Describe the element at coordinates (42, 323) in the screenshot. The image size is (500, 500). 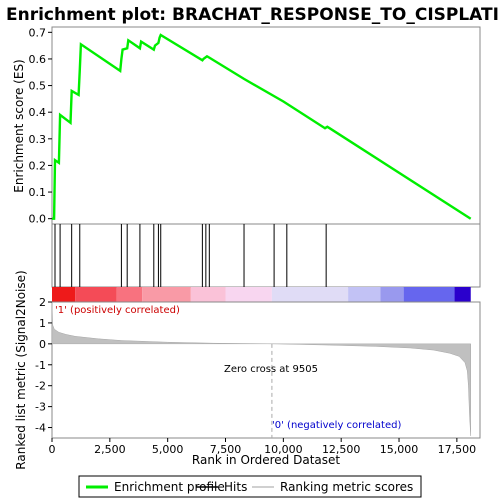
I see `metric-ytick-label: 1` at that location.